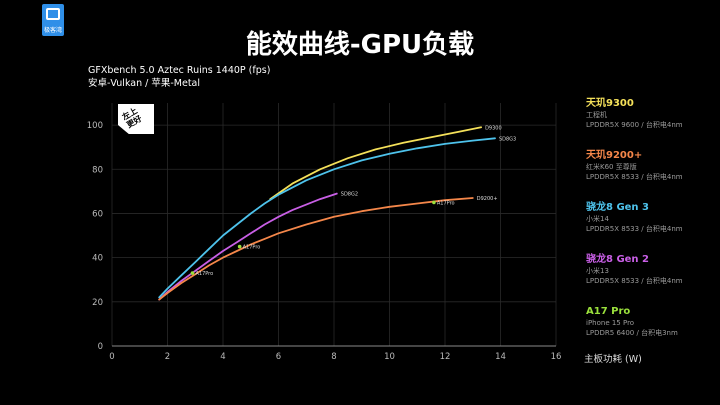  What do you see at coordinates (617, 207) in the screenshot?
I see `legend-name: 骁龙8 Gen 3` at bounding box center [617, 207].